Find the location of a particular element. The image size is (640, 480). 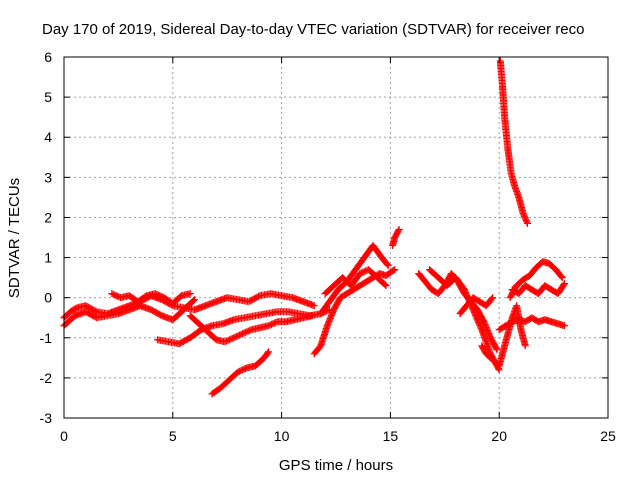

y-tick-label: 4 is located at coordinates (48, 137).